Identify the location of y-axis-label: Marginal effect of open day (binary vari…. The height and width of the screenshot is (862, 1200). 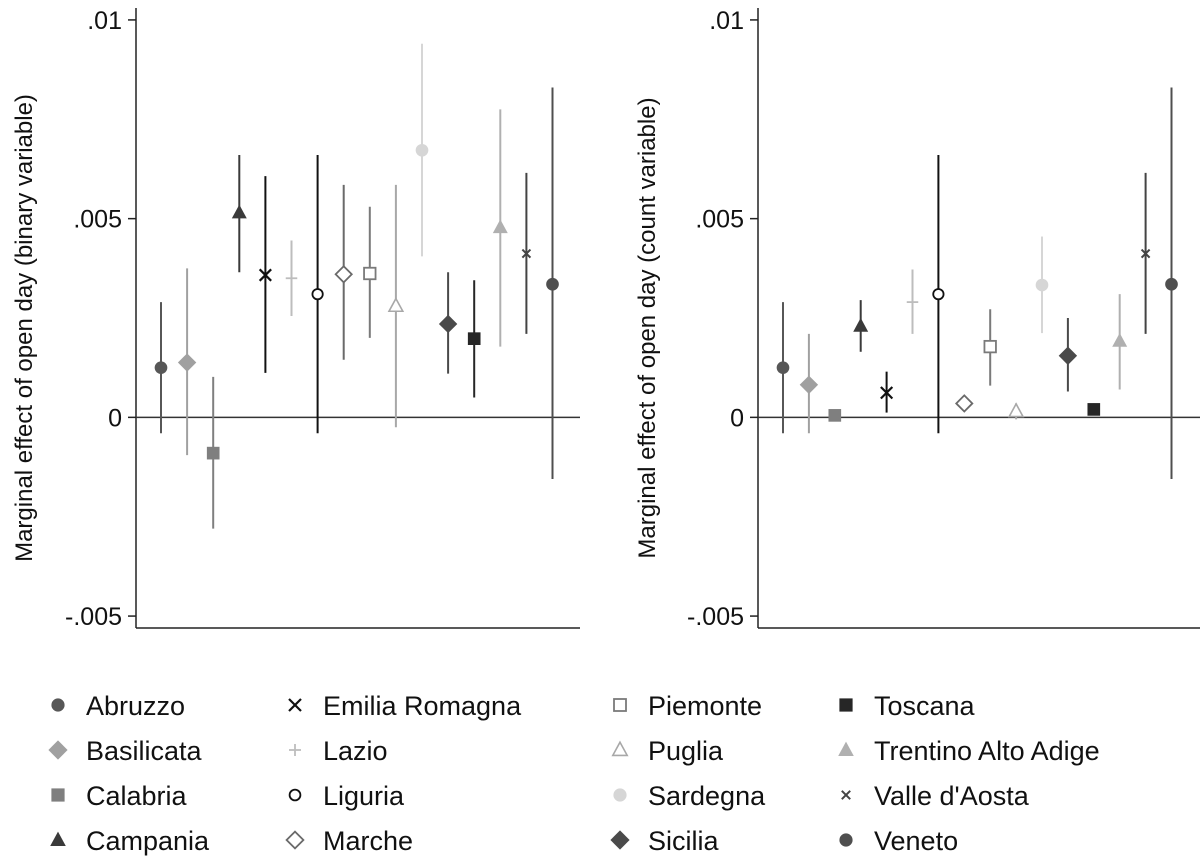
(24, 328).